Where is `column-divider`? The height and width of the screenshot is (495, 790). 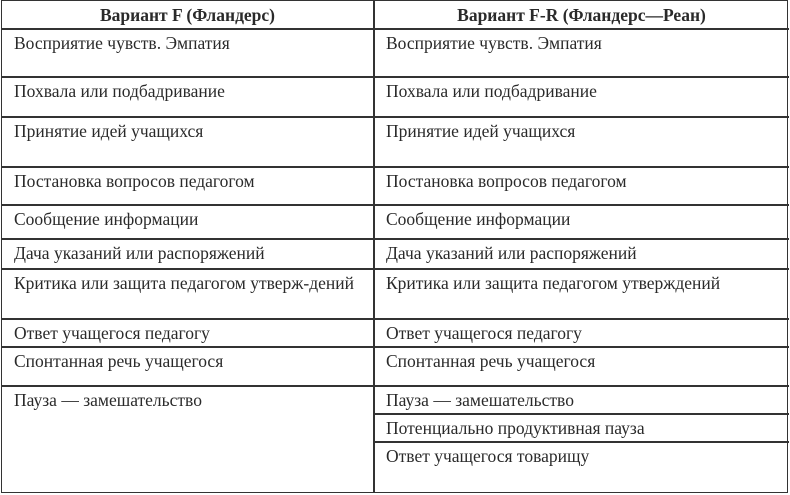
column-divider is located at coordinates (374, 246).